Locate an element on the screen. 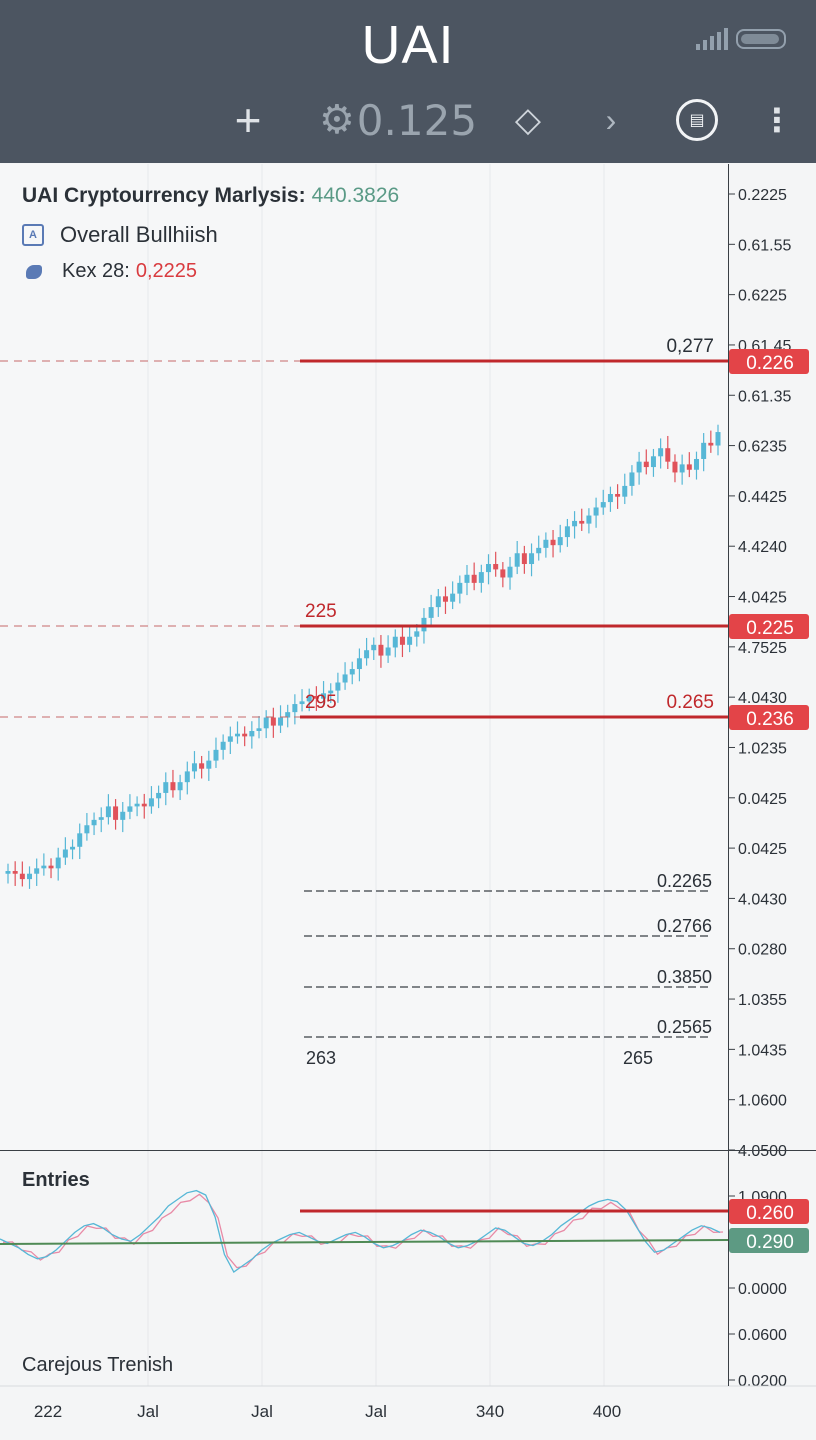 This screenshot has height=1440, width=816. oscillator-axis-label: 0.0200 is located at coordinates (762, 1381).